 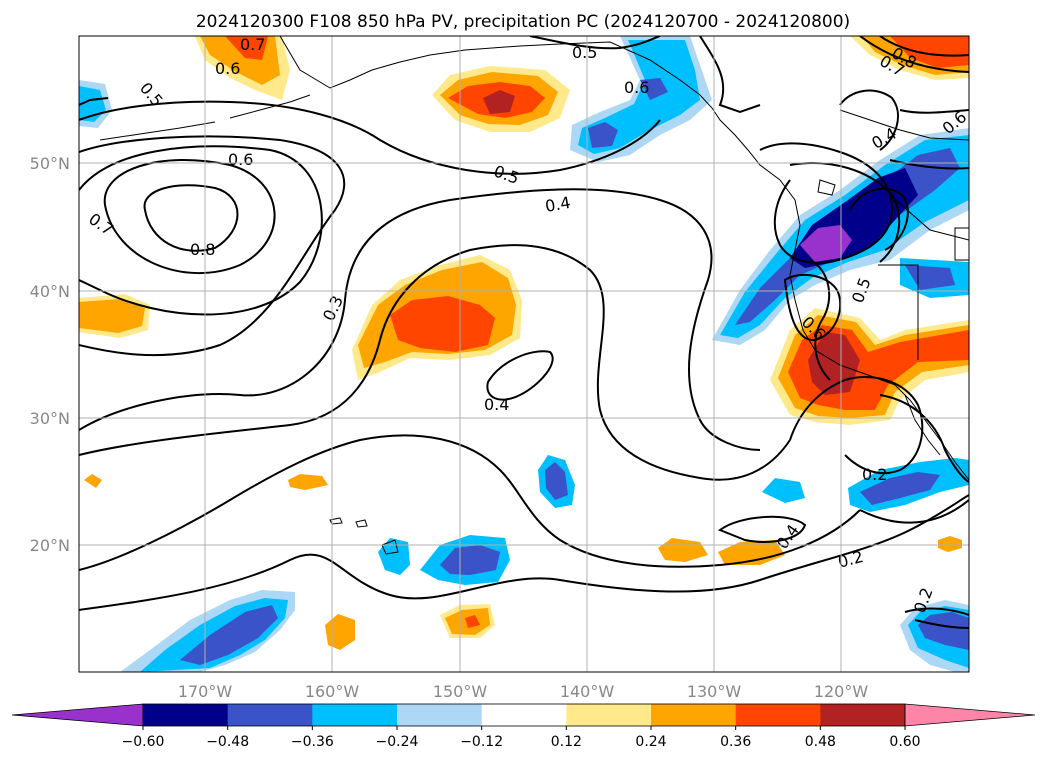 What do you see at coordinates (397, 742) in the screenshot?
I see `colorbar-tick-label: −0.24` at bounding box center [397, 742].